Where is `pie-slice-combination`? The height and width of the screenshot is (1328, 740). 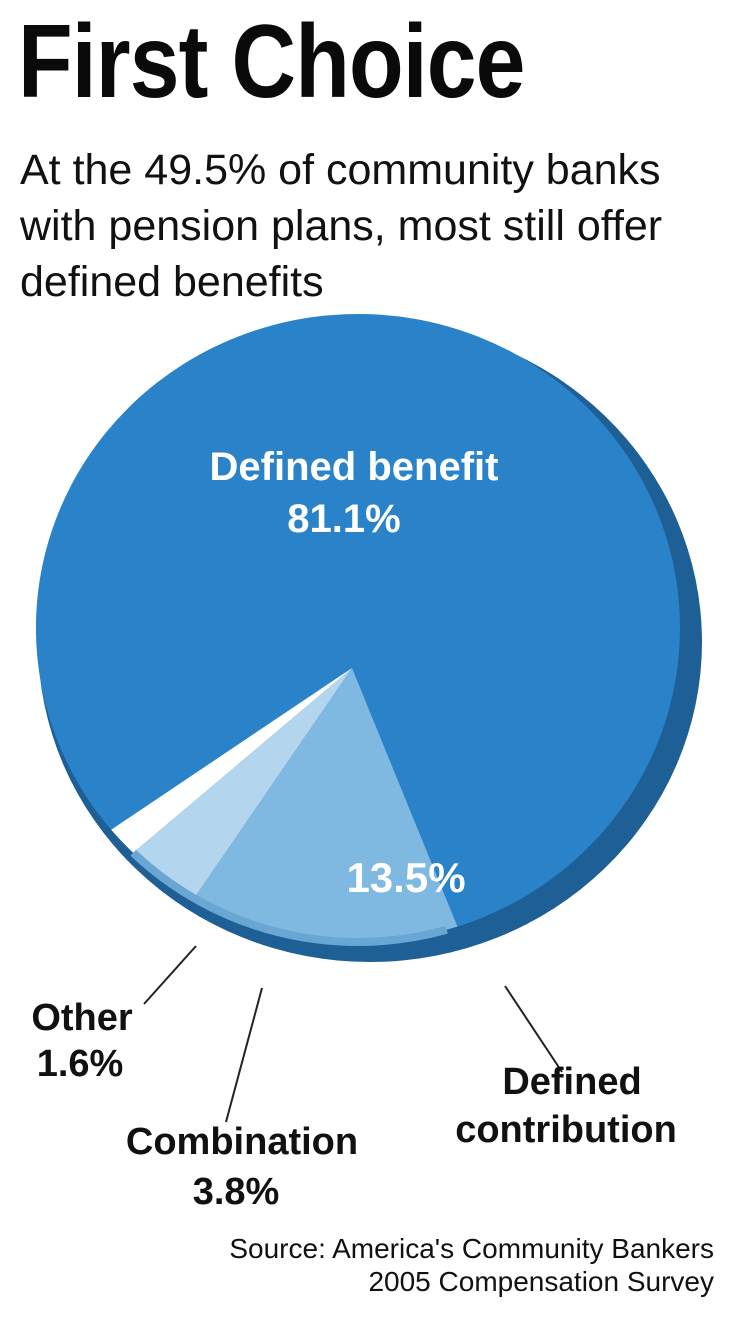 pie-slice-combination is located at coordinates (242, 783).